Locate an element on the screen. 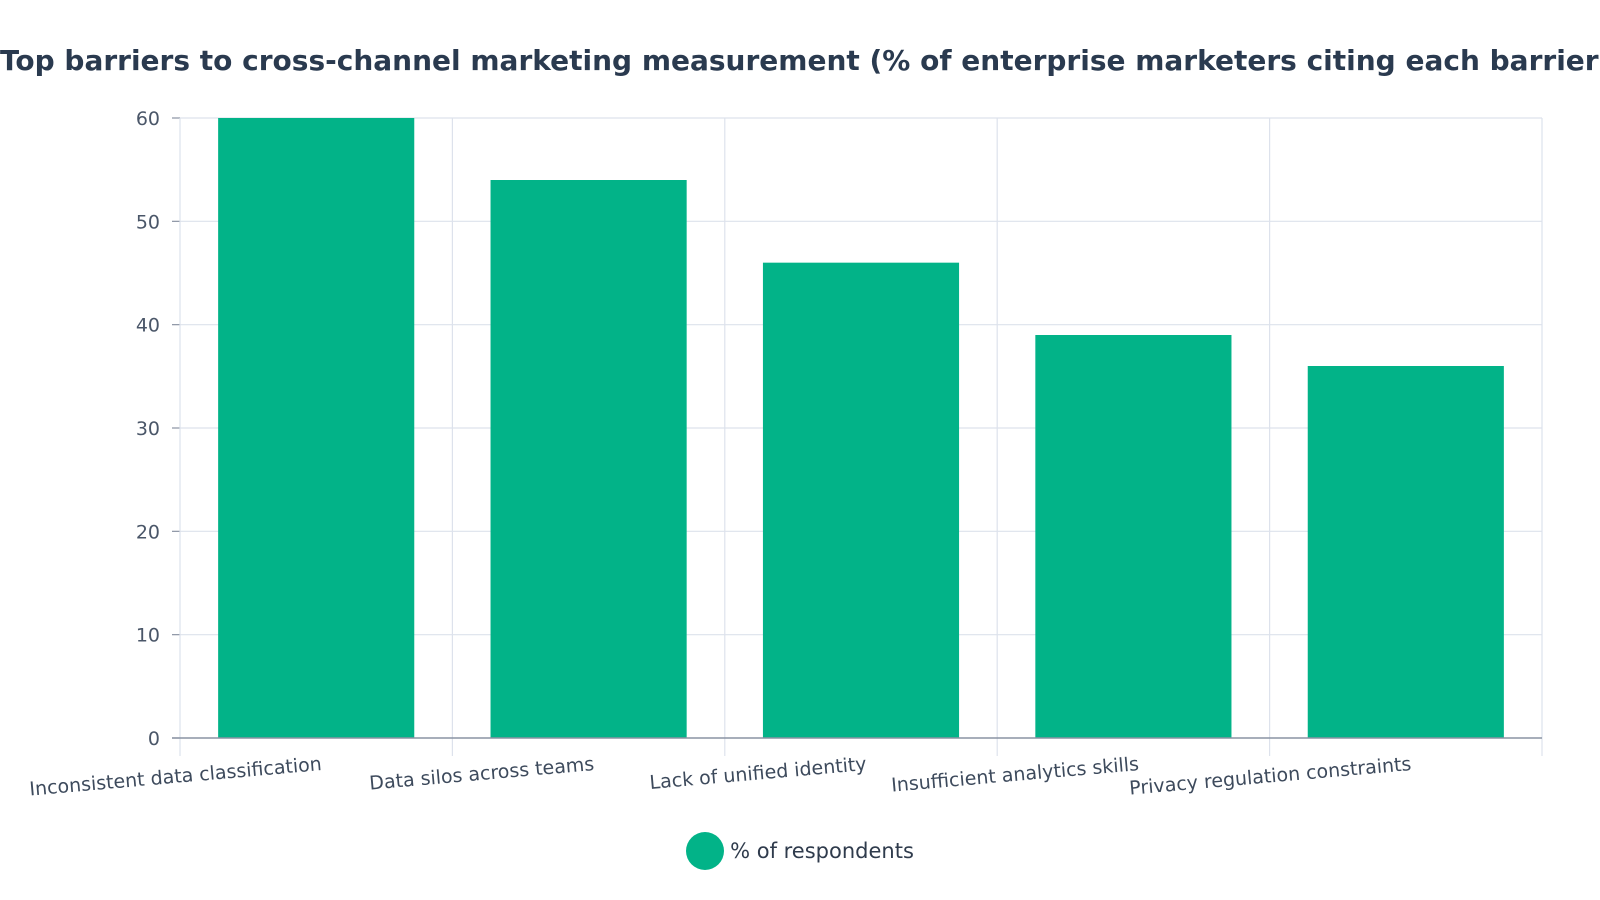 This screenshot has height=900, width=1600. x-category-label: Privacy regulation constraints is located at coordinates (1270, 776).